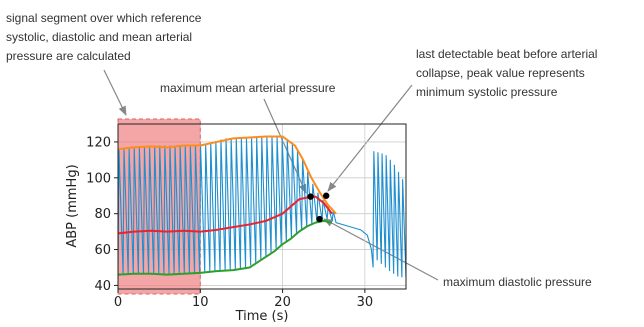 The width and height of the screenshot is (644, 327). Describe the element at coordinates (243, 299) in the screenshot. I see `x-axis-ticks: 0 10 20 30` at that location.